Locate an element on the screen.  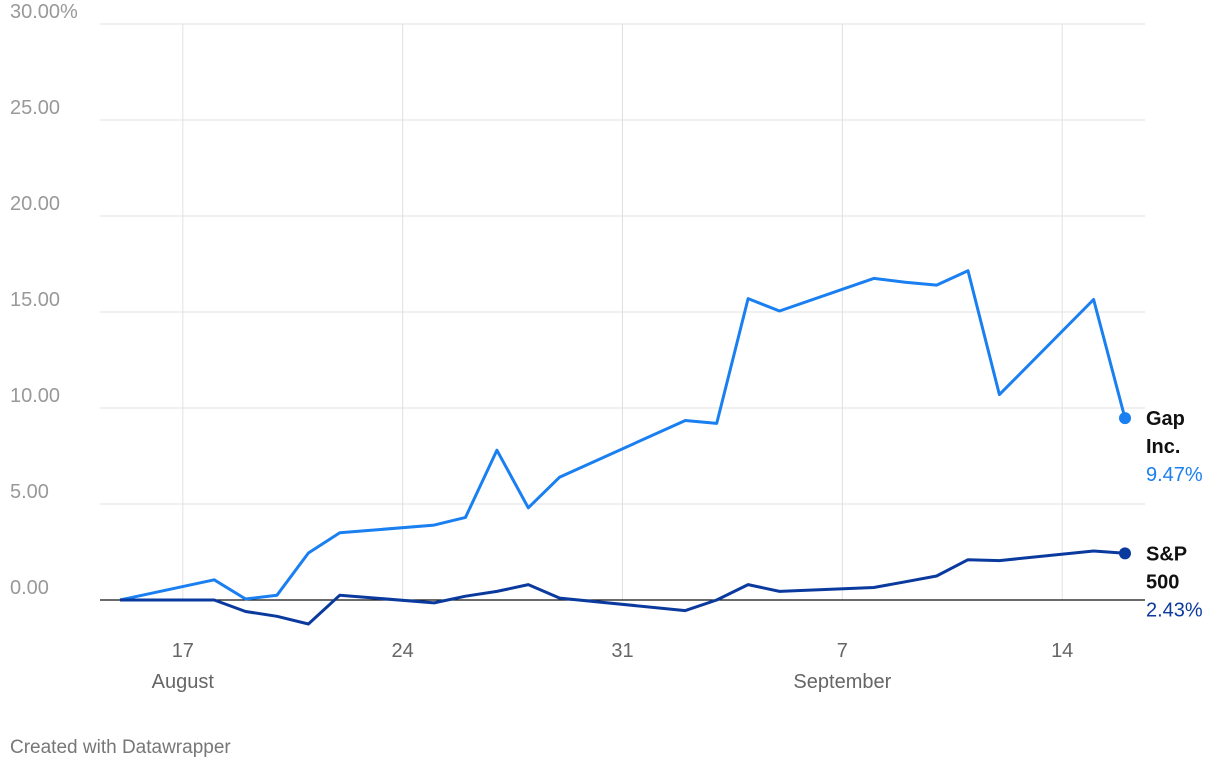
y-tick-label: 0.00 is located at coordinates (29, 588).